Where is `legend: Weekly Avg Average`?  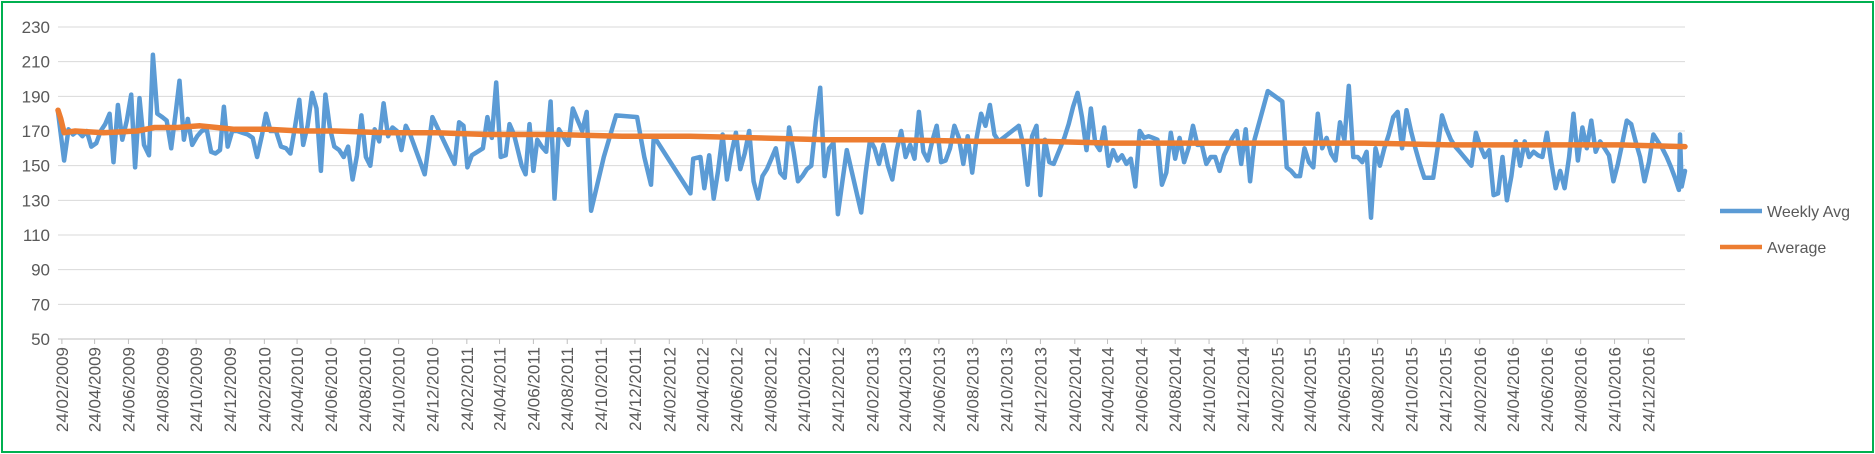 legend: Weekly Avg Average is located at coordinates (1785, 230).